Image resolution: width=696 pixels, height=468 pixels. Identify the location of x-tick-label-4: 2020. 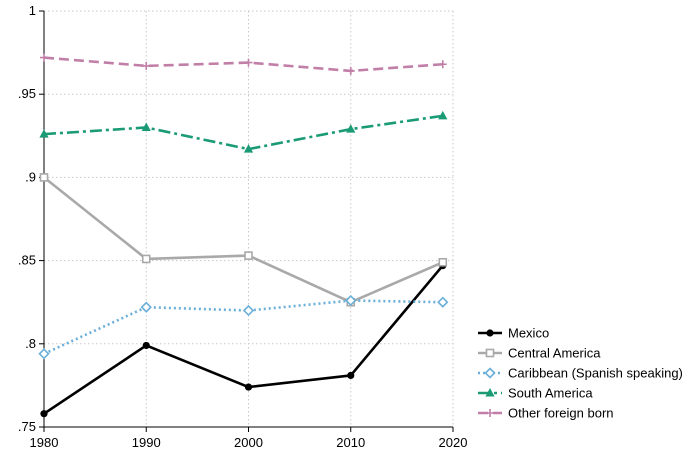
(453, 442).